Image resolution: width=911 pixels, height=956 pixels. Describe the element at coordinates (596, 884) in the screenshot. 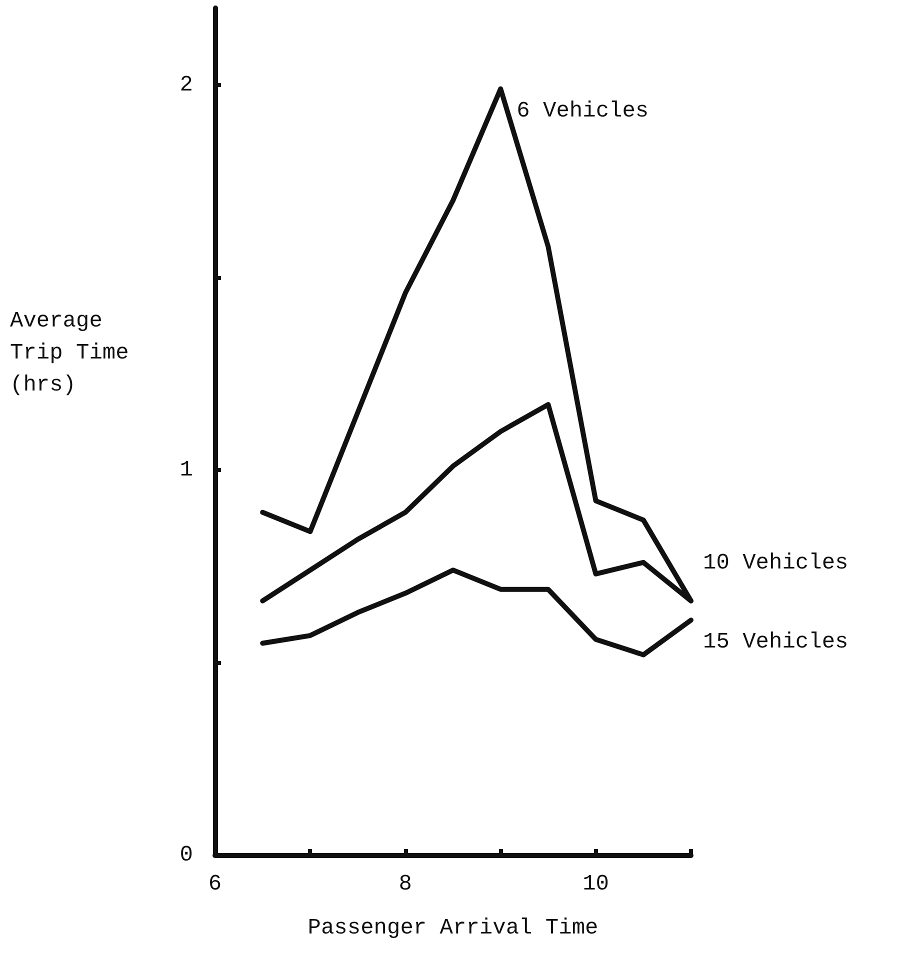

I see `x-tick-label: 10` at that location.